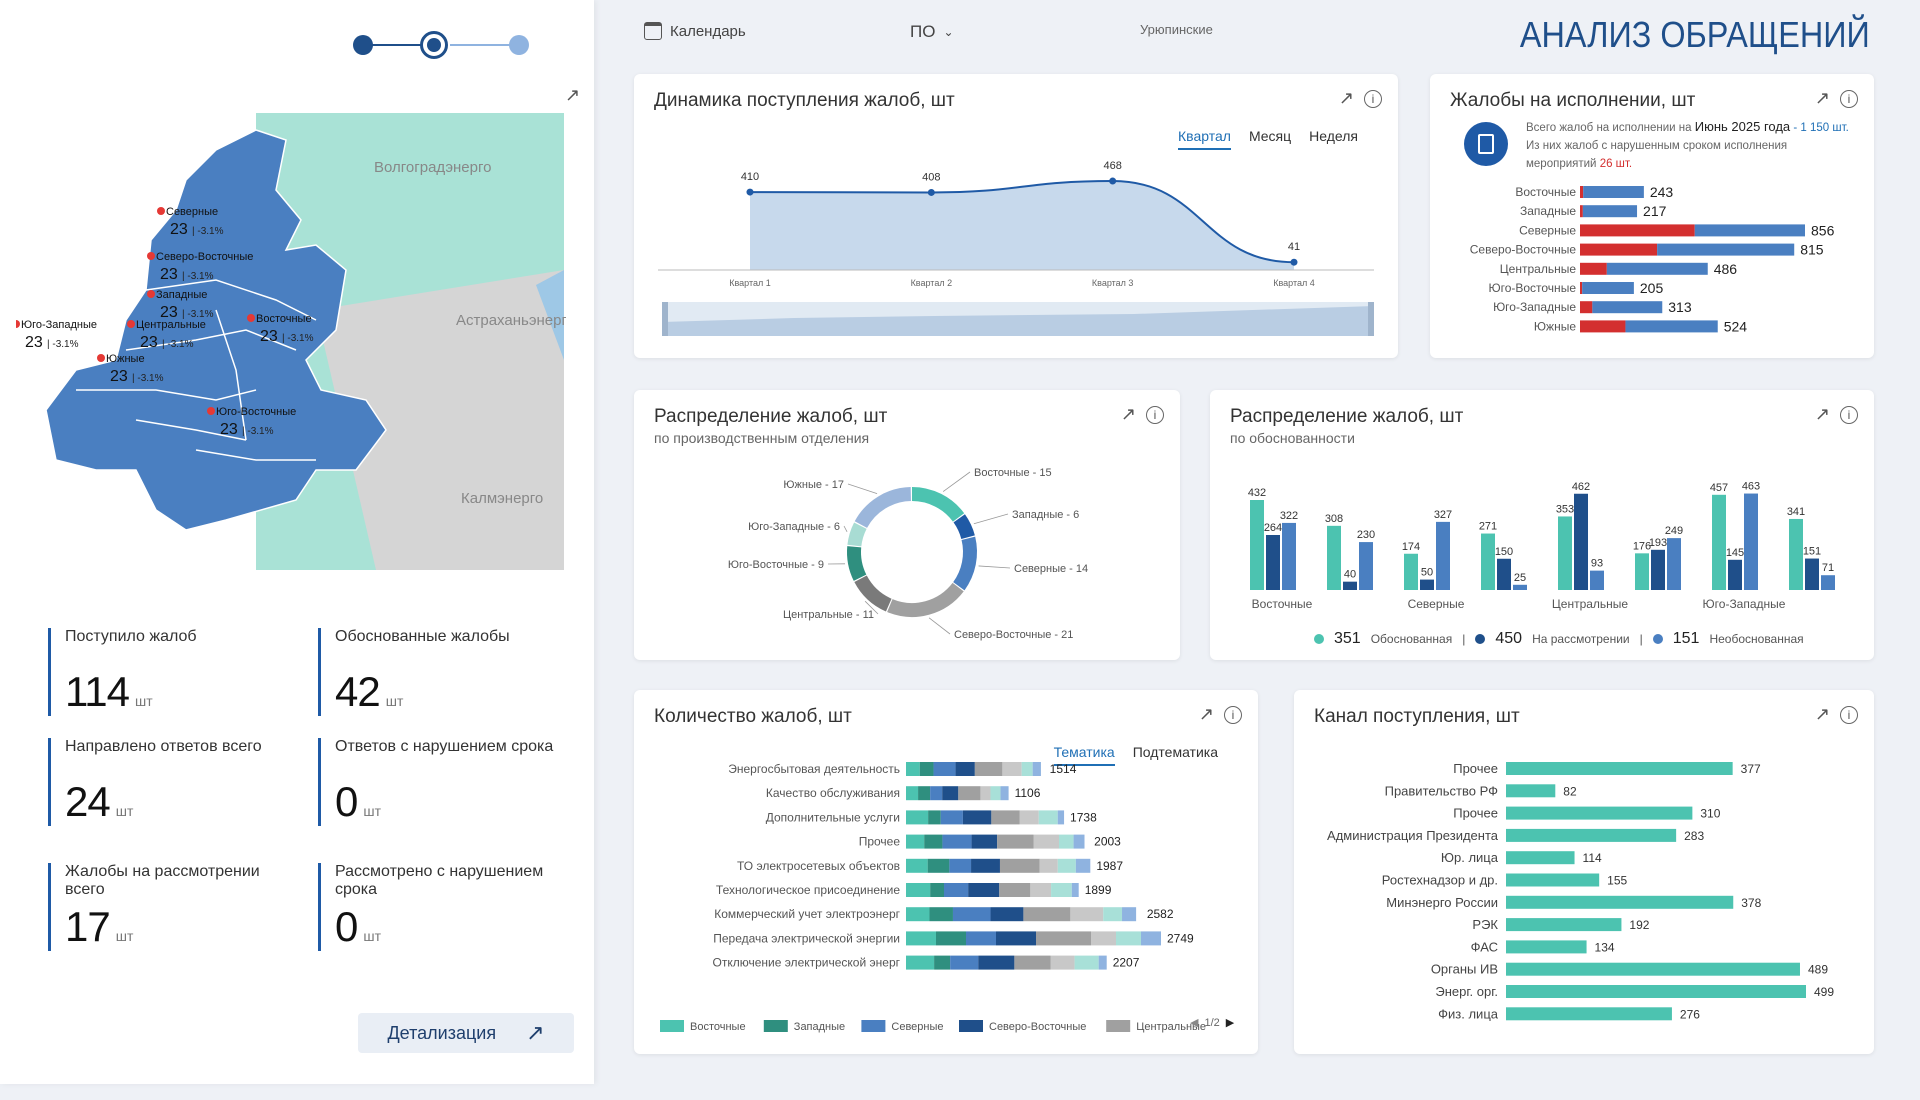 This screenshot has height=1100, width=1920. Describe the element at coordinates (665, 319) in the screenshot. I see `slider-handle-left` at that location.